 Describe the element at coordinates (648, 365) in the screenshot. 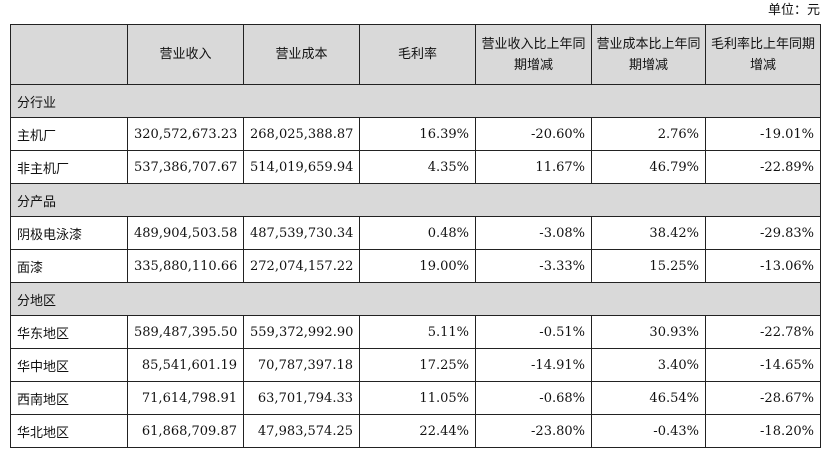

I see `cost-change-cell: 3.40%` at that location.